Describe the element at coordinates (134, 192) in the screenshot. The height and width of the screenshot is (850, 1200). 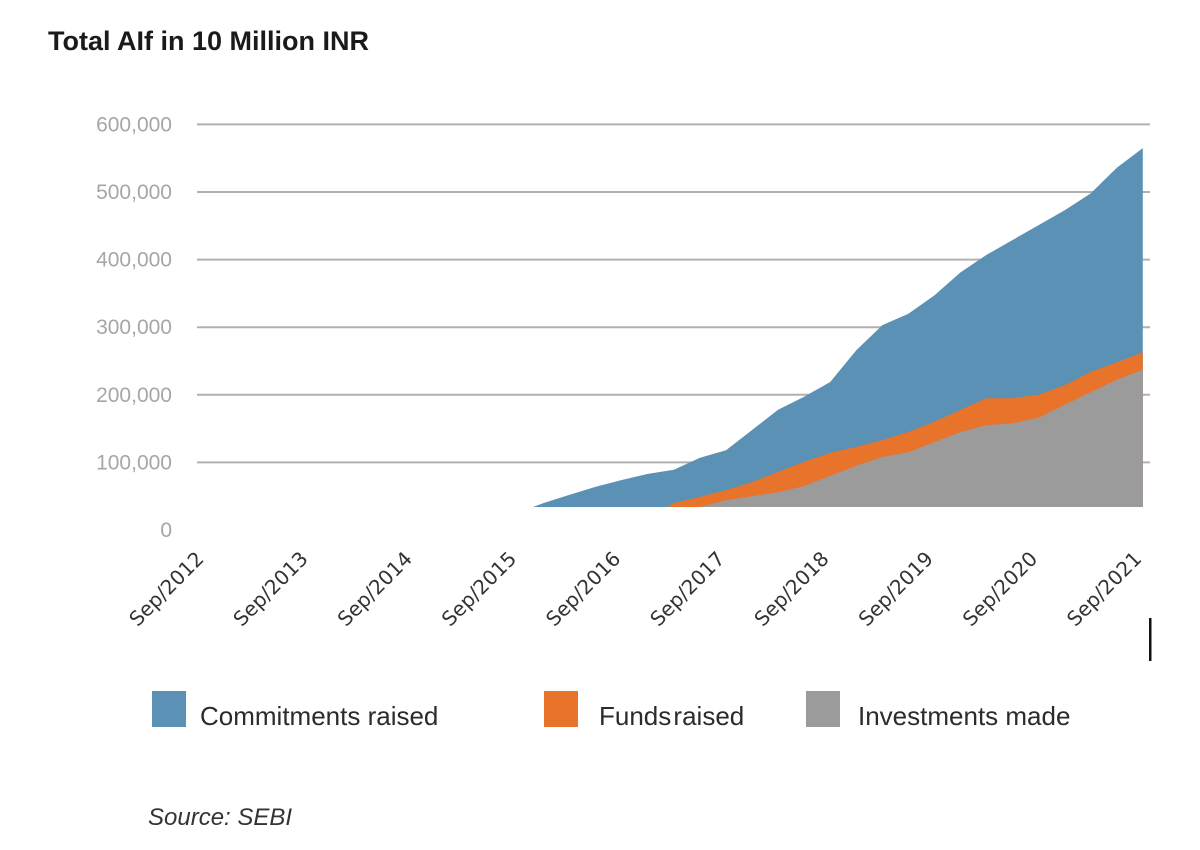
I see `y-tick-label: 500,000` at that location.